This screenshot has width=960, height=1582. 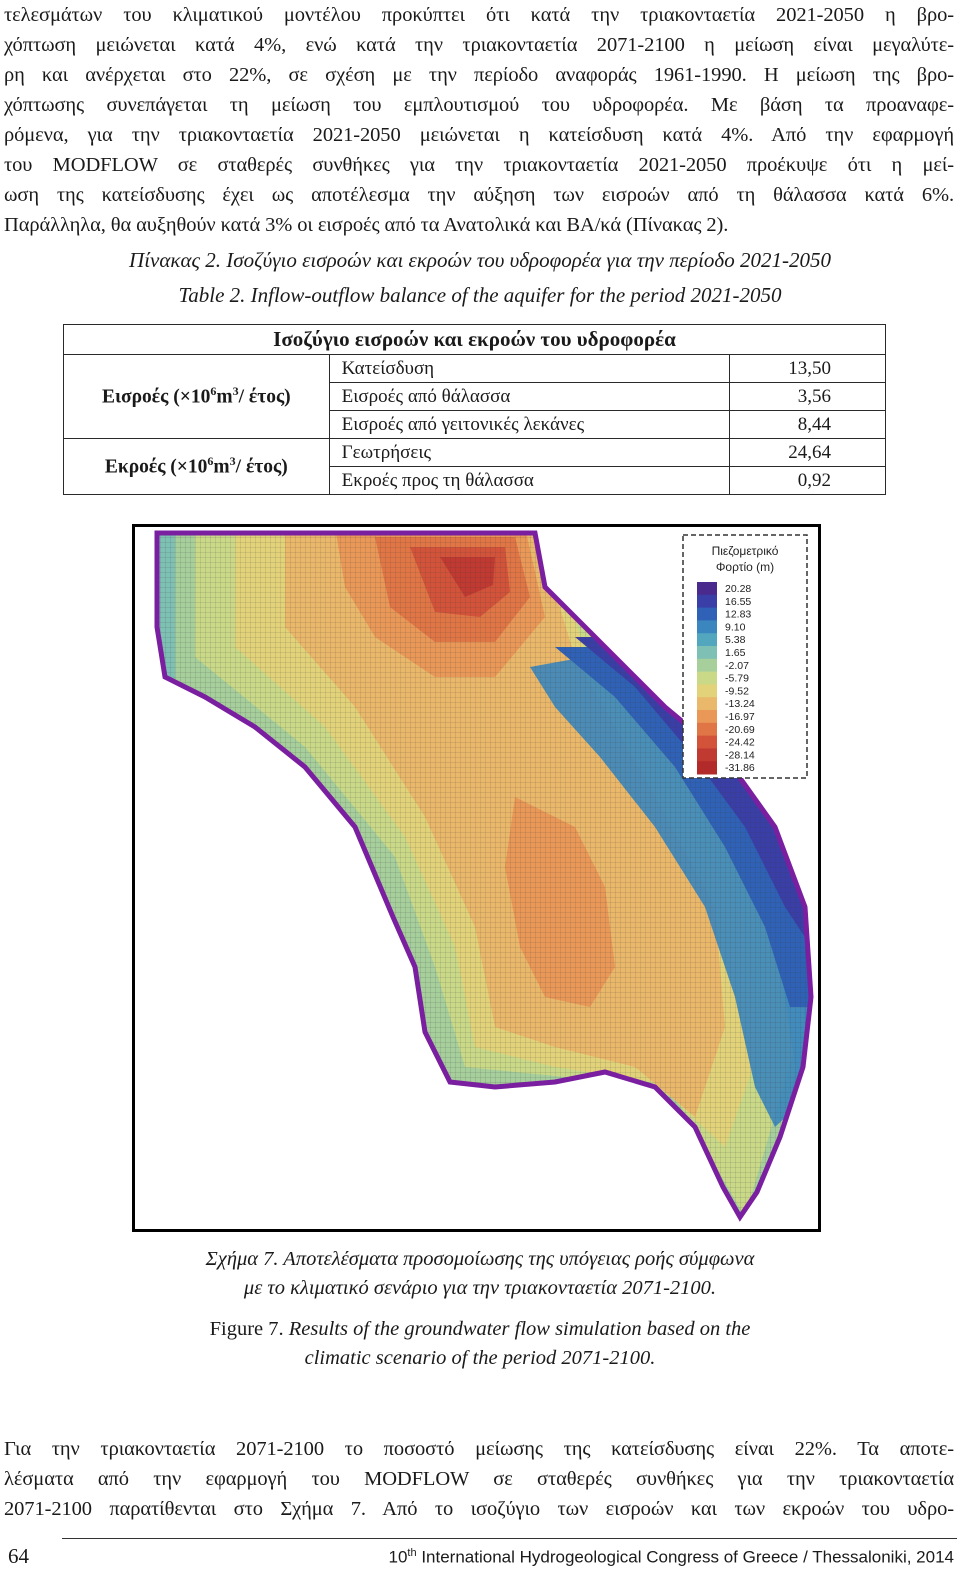 I want to click on row-value: 0,92, so click(x=807, y=480).